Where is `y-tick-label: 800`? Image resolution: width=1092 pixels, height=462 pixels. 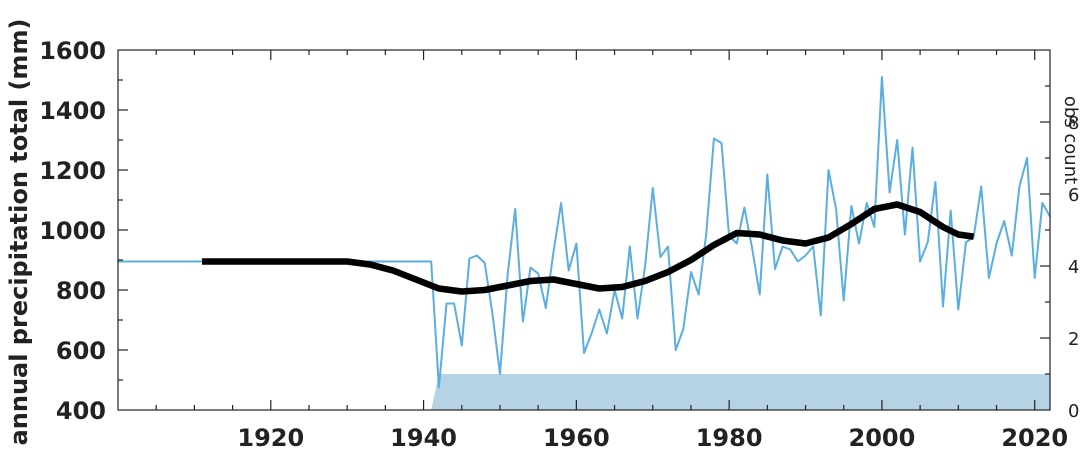 y-tick-label: 800 is located at coordinates (81, 291).